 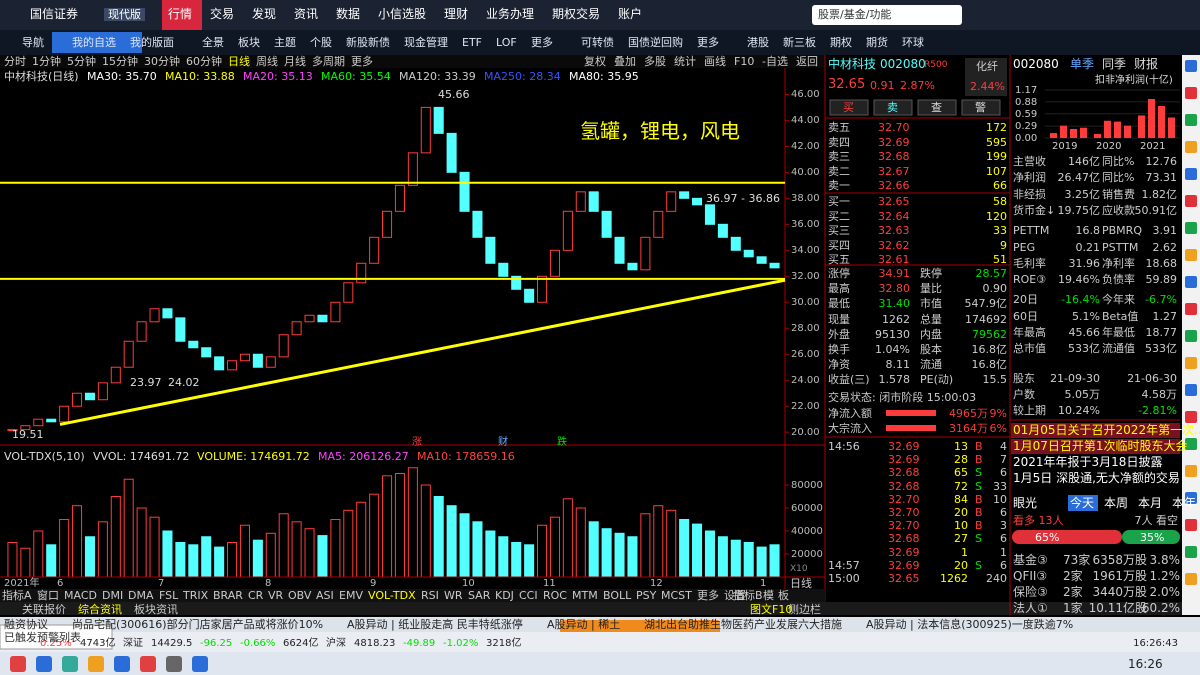 I want to click on indicator-tab: CR, so click(x=256, y=595).